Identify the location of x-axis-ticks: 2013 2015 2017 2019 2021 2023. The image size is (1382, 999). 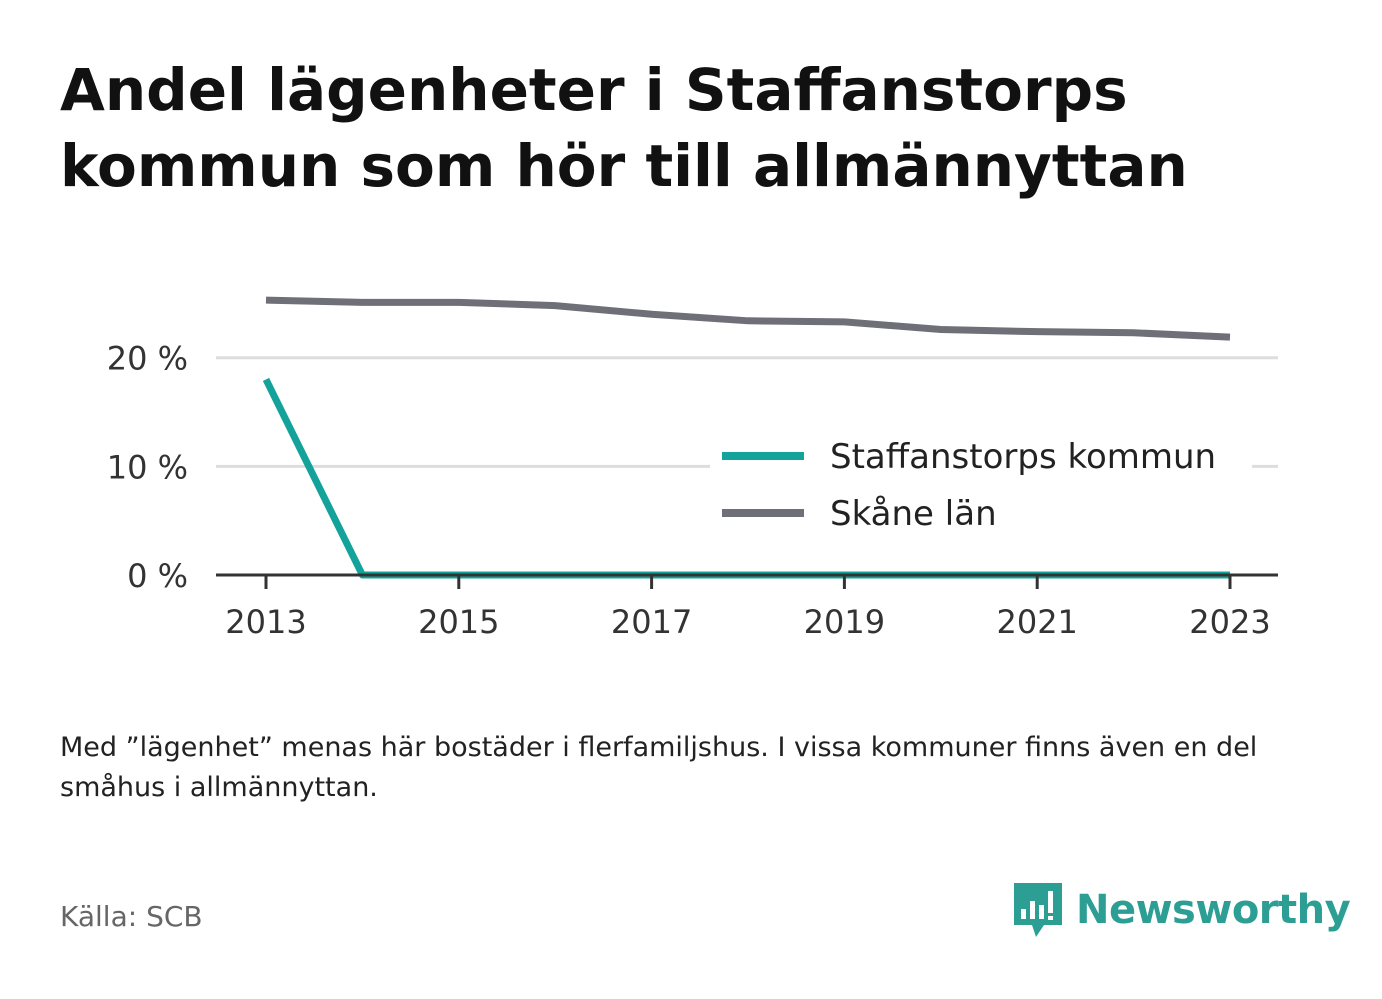
(748, 608).